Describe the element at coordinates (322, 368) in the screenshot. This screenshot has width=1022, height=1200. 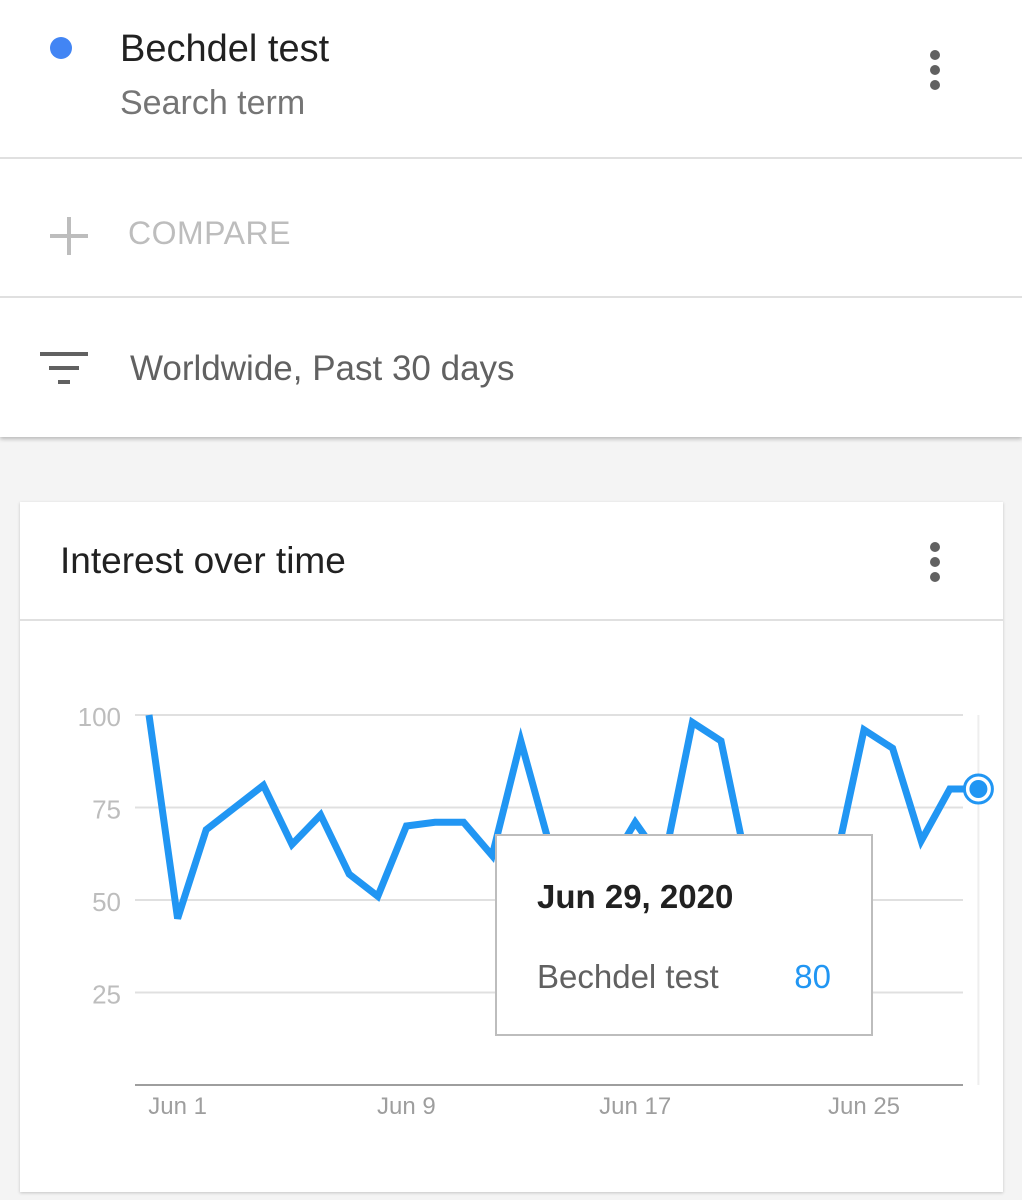
I see `filter-label: Worldwide, Past 30 days` at that location.